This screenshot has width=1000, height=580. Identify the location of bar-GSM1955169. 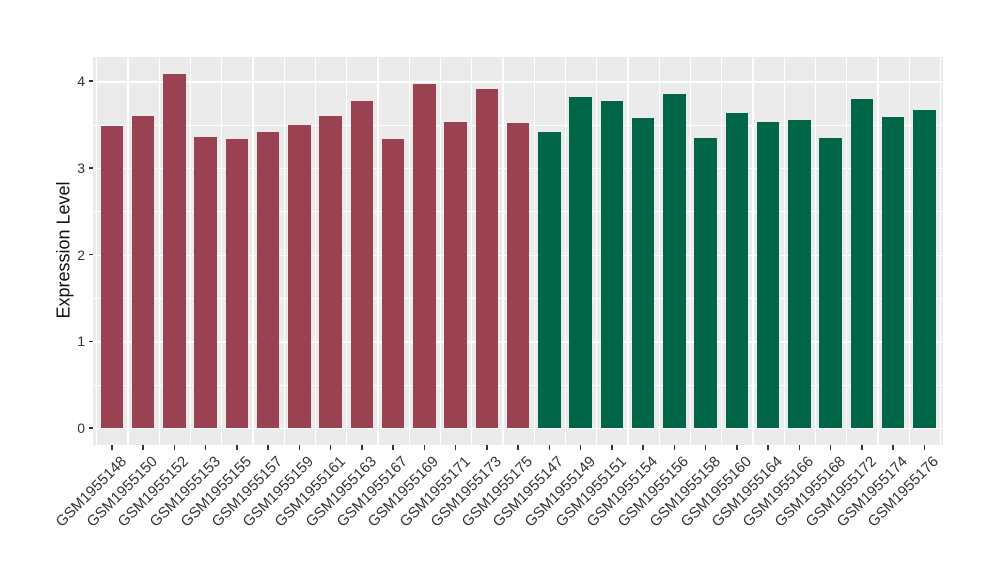
(424, 255).